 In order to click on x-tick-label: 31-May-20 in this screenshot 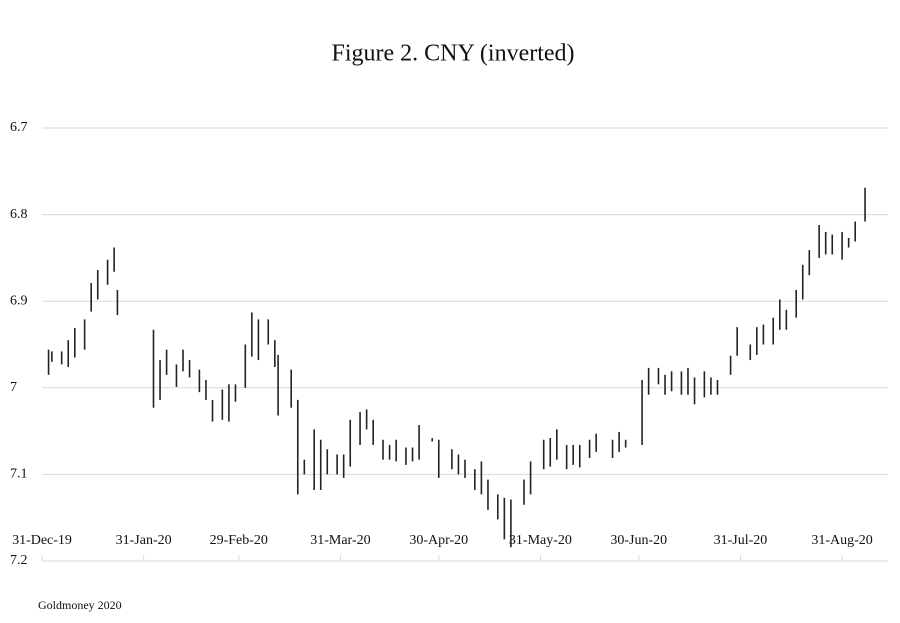, I will do `click(540, 540)`.